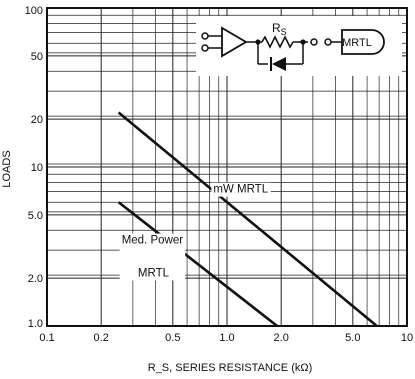 This screenshot has width=415, height=379. What do you see at coordinates (226, 338) in the screenshot?
I see `x-tick-label: 1.0` at bounding box center [226, 338].